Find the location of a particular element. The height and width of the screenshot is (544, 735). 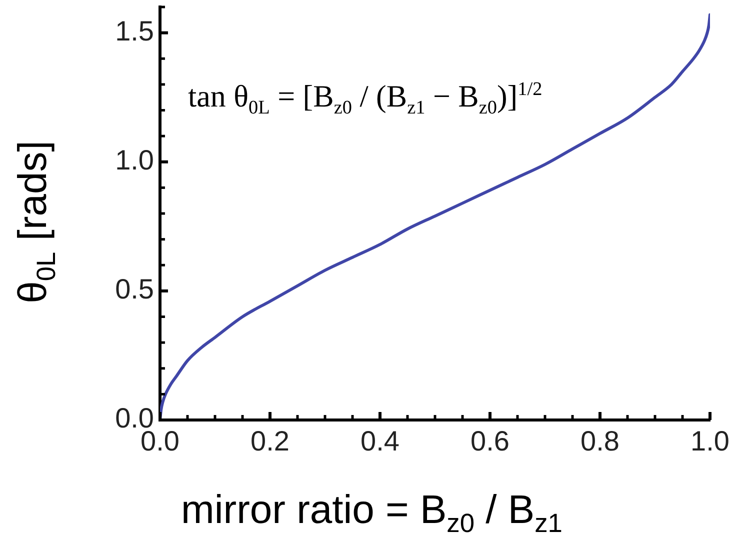

y-tick-label: 1.0 is located at coordinates (134, 160).